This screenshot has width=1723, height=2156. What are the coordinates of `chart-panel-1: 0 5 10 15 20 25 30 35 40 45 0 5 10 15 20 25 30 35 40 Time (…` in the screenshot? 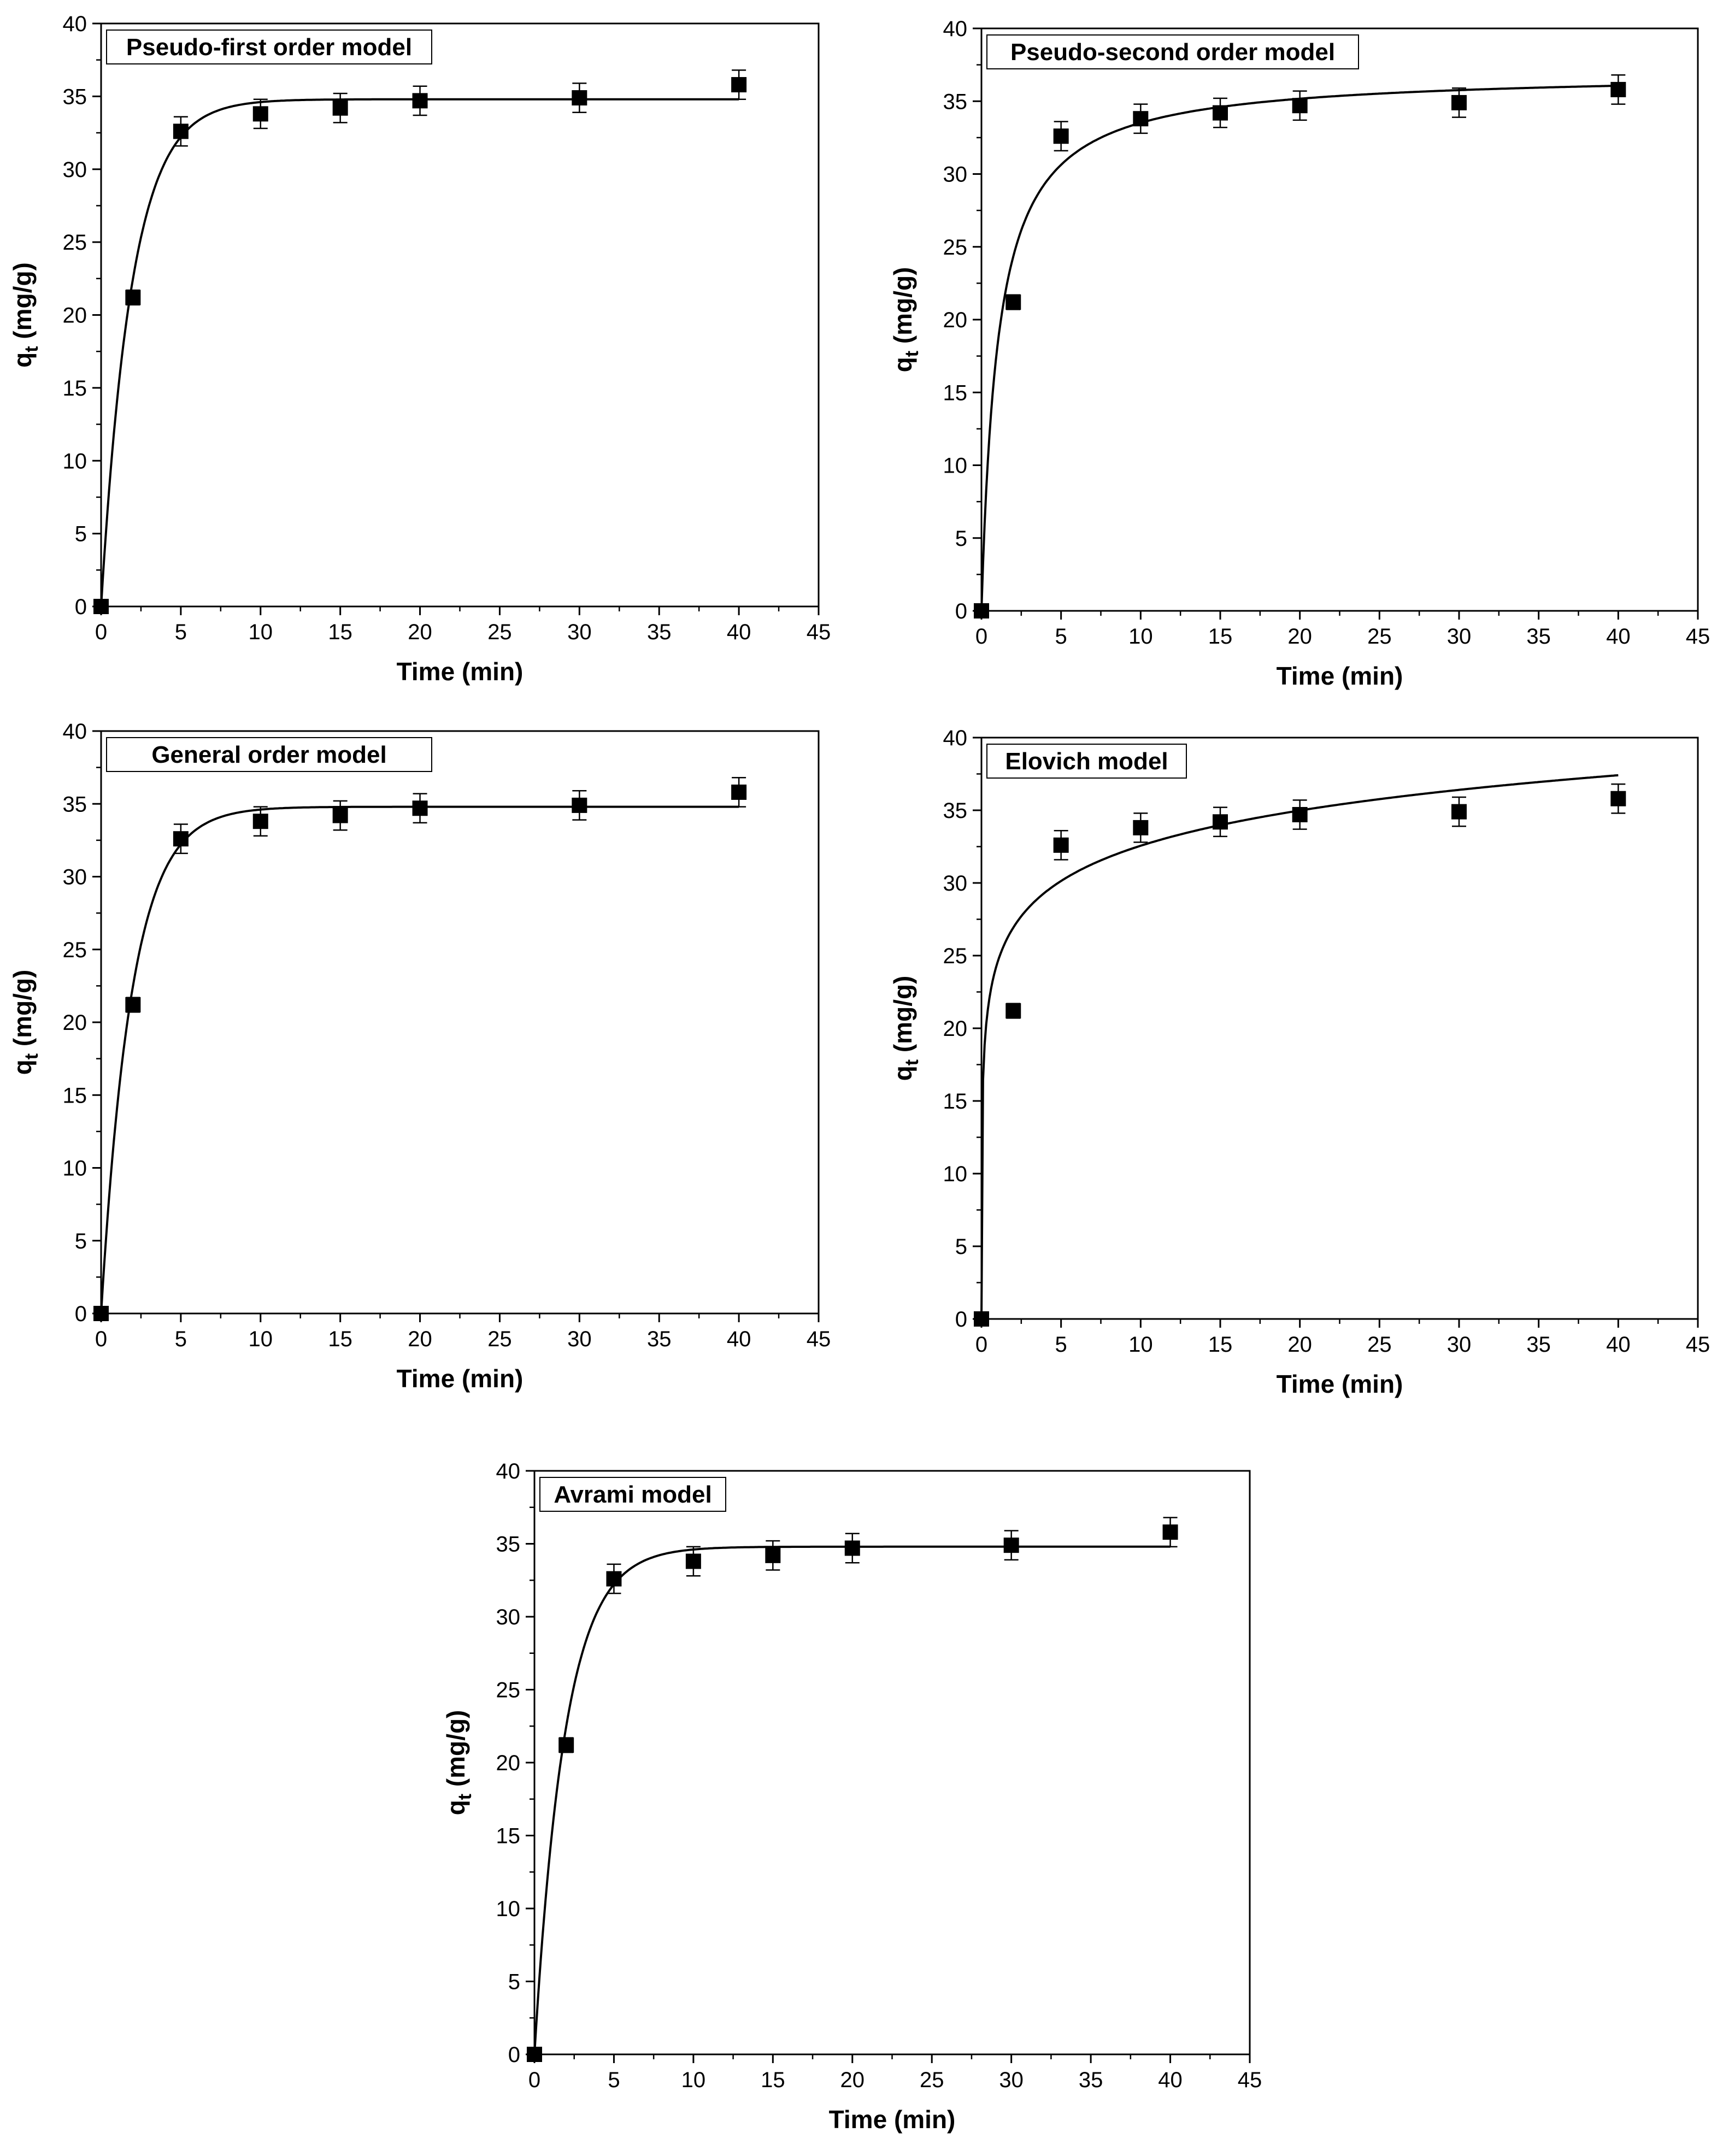 It's located at (420, 349).